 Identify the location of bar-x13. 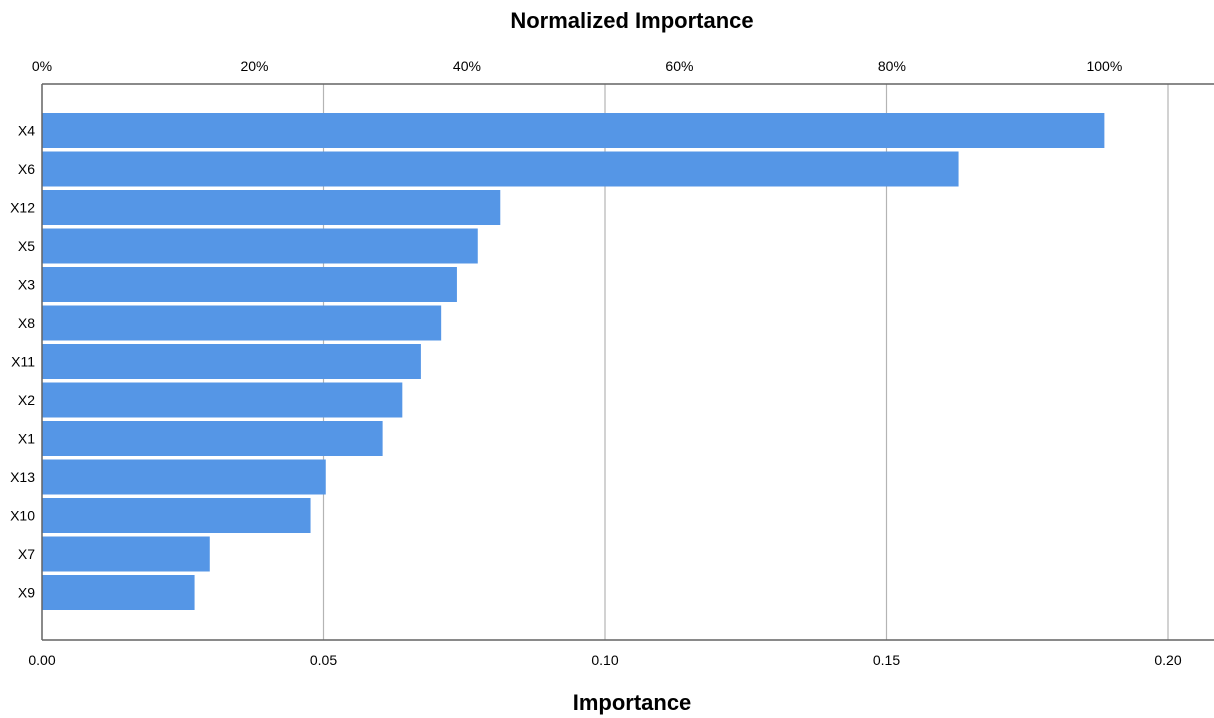
(184, 477).